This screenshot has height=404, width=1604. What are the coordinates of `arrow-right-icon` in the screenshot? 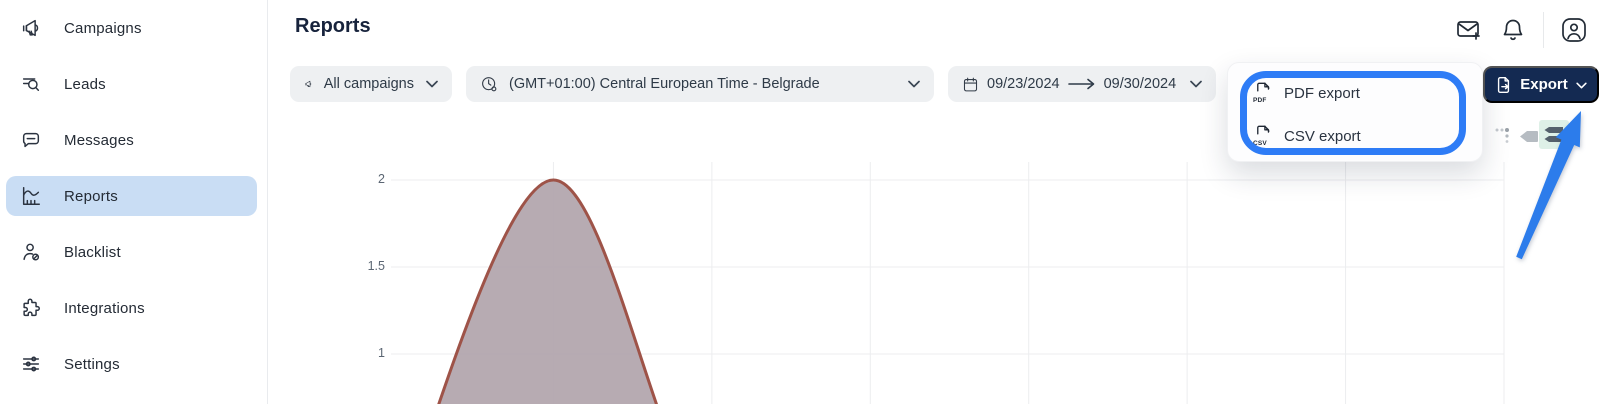 It's located at (1080, 84).